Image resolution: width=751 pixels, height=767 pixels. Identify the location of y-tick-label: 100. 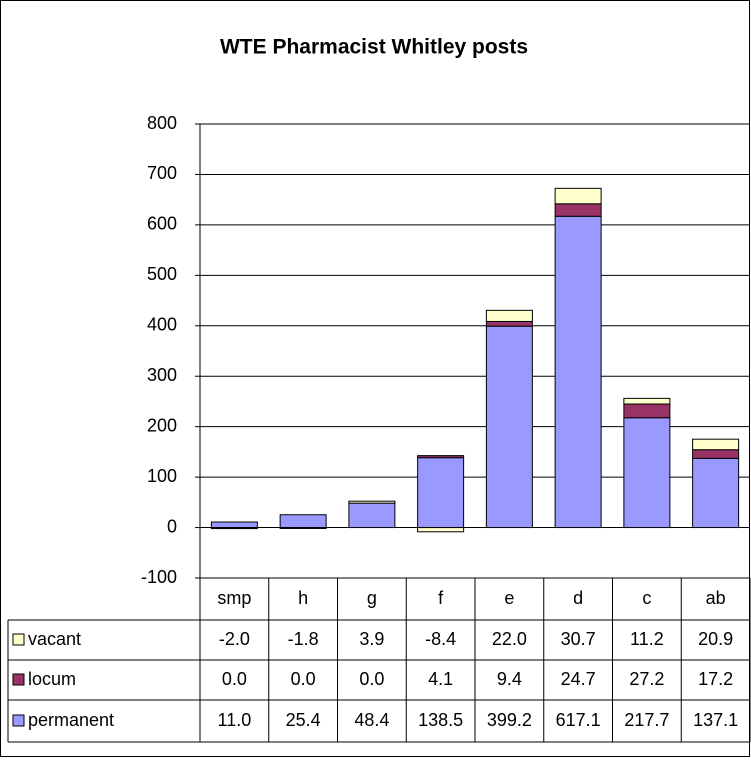
(162, 476).